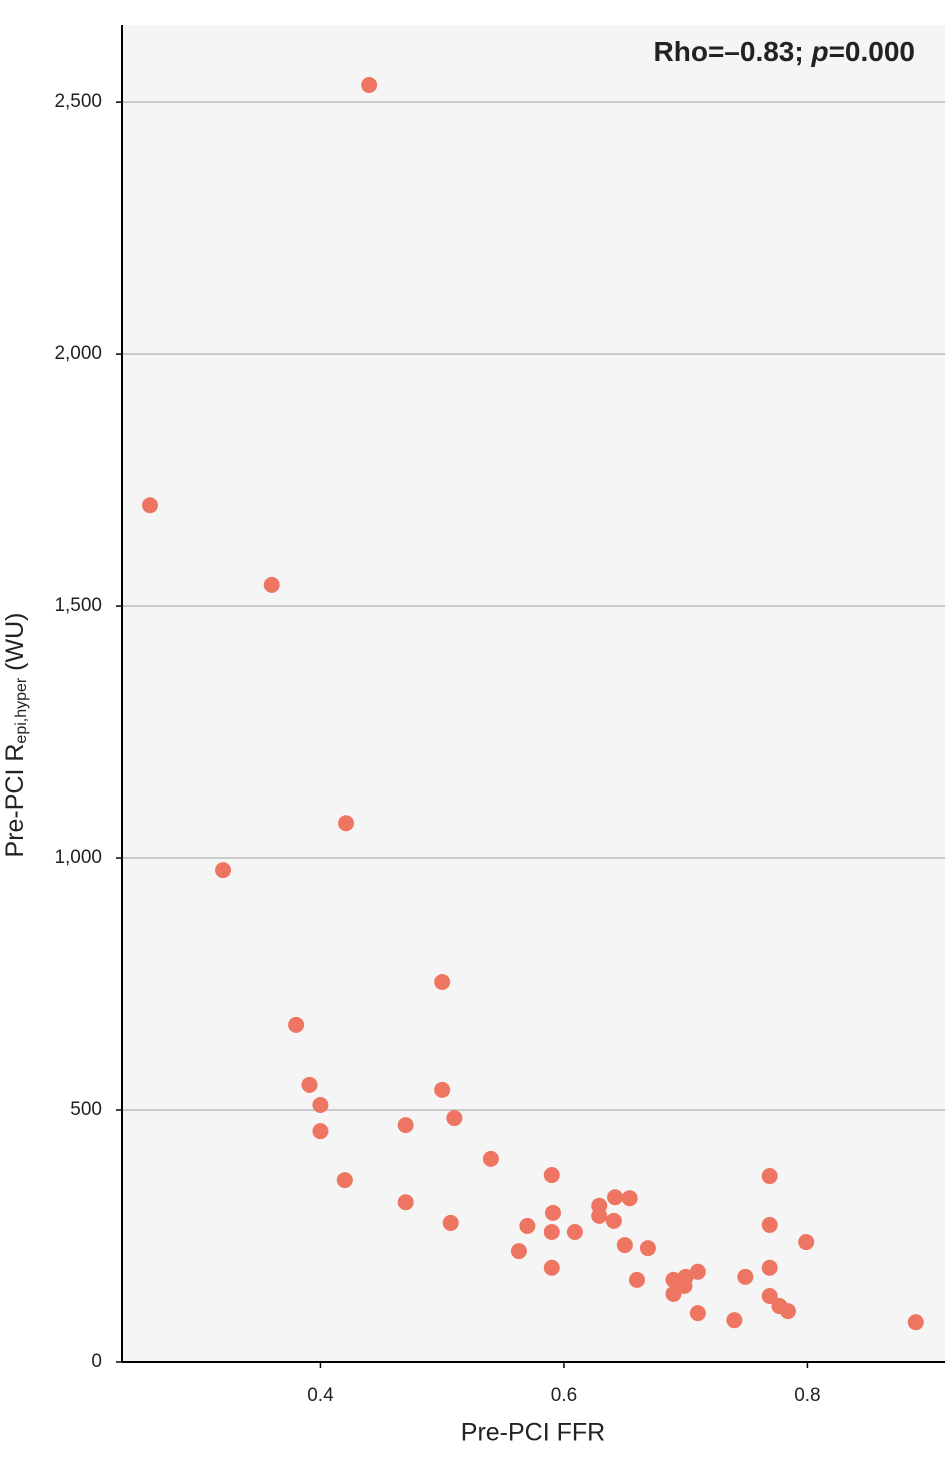 This screenshot has height=1472, width=945. I want to click on annotation-rest: =0.000, so click(872, 51).